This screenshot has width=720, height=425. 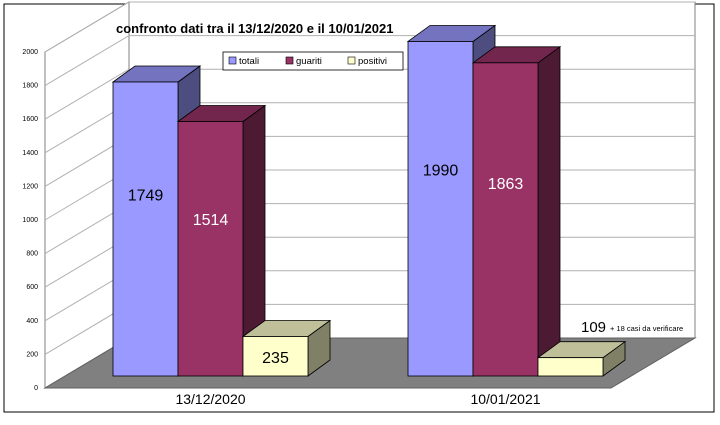 I want to click on y-tick-label: 1800, so click(x=30, y=86).